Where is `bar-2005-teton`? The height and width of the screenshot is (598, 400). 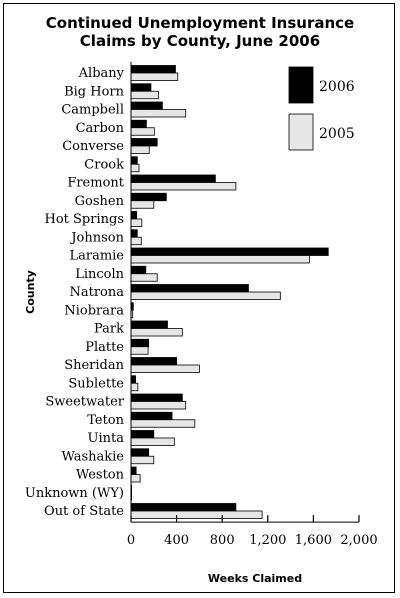
bar-2005-teton is located at coordinates (163, 423).